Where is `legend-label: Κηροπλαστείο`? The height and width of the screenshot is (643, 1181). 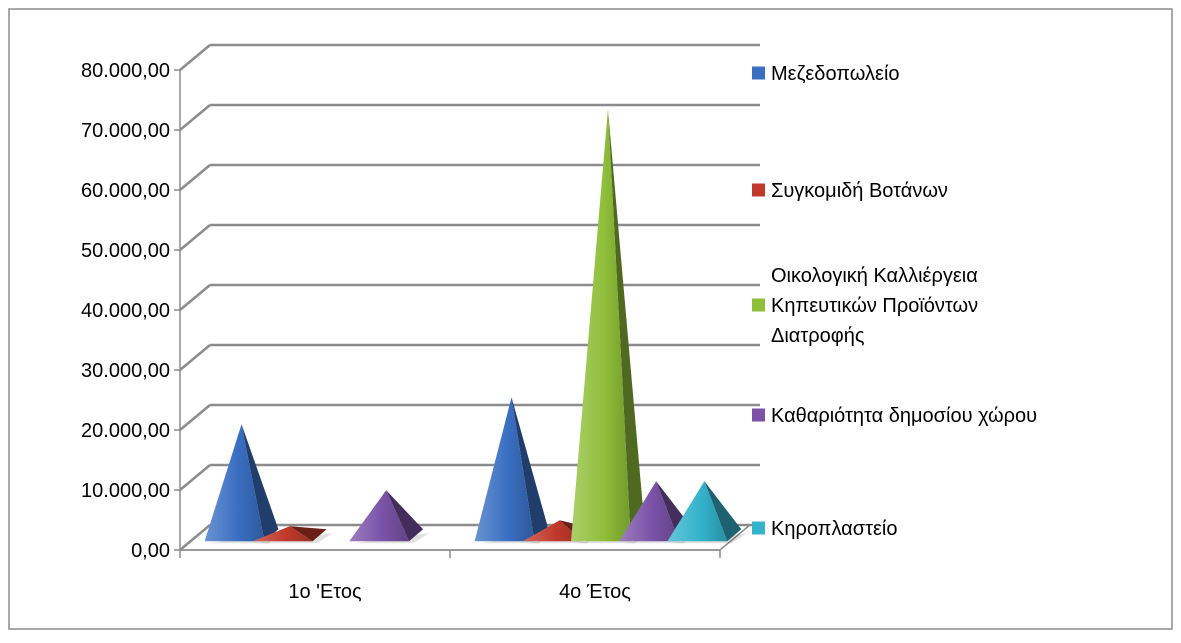
legend-label: Κηροπλαστείο is located at coordinates (834, 529).